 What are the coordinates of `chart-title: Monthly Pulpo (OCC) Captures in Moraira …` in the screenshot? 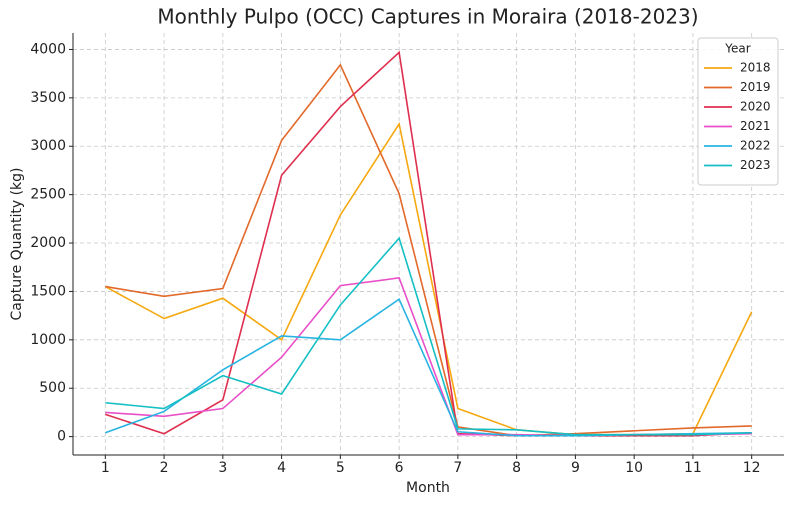 It's located at (427, 17).